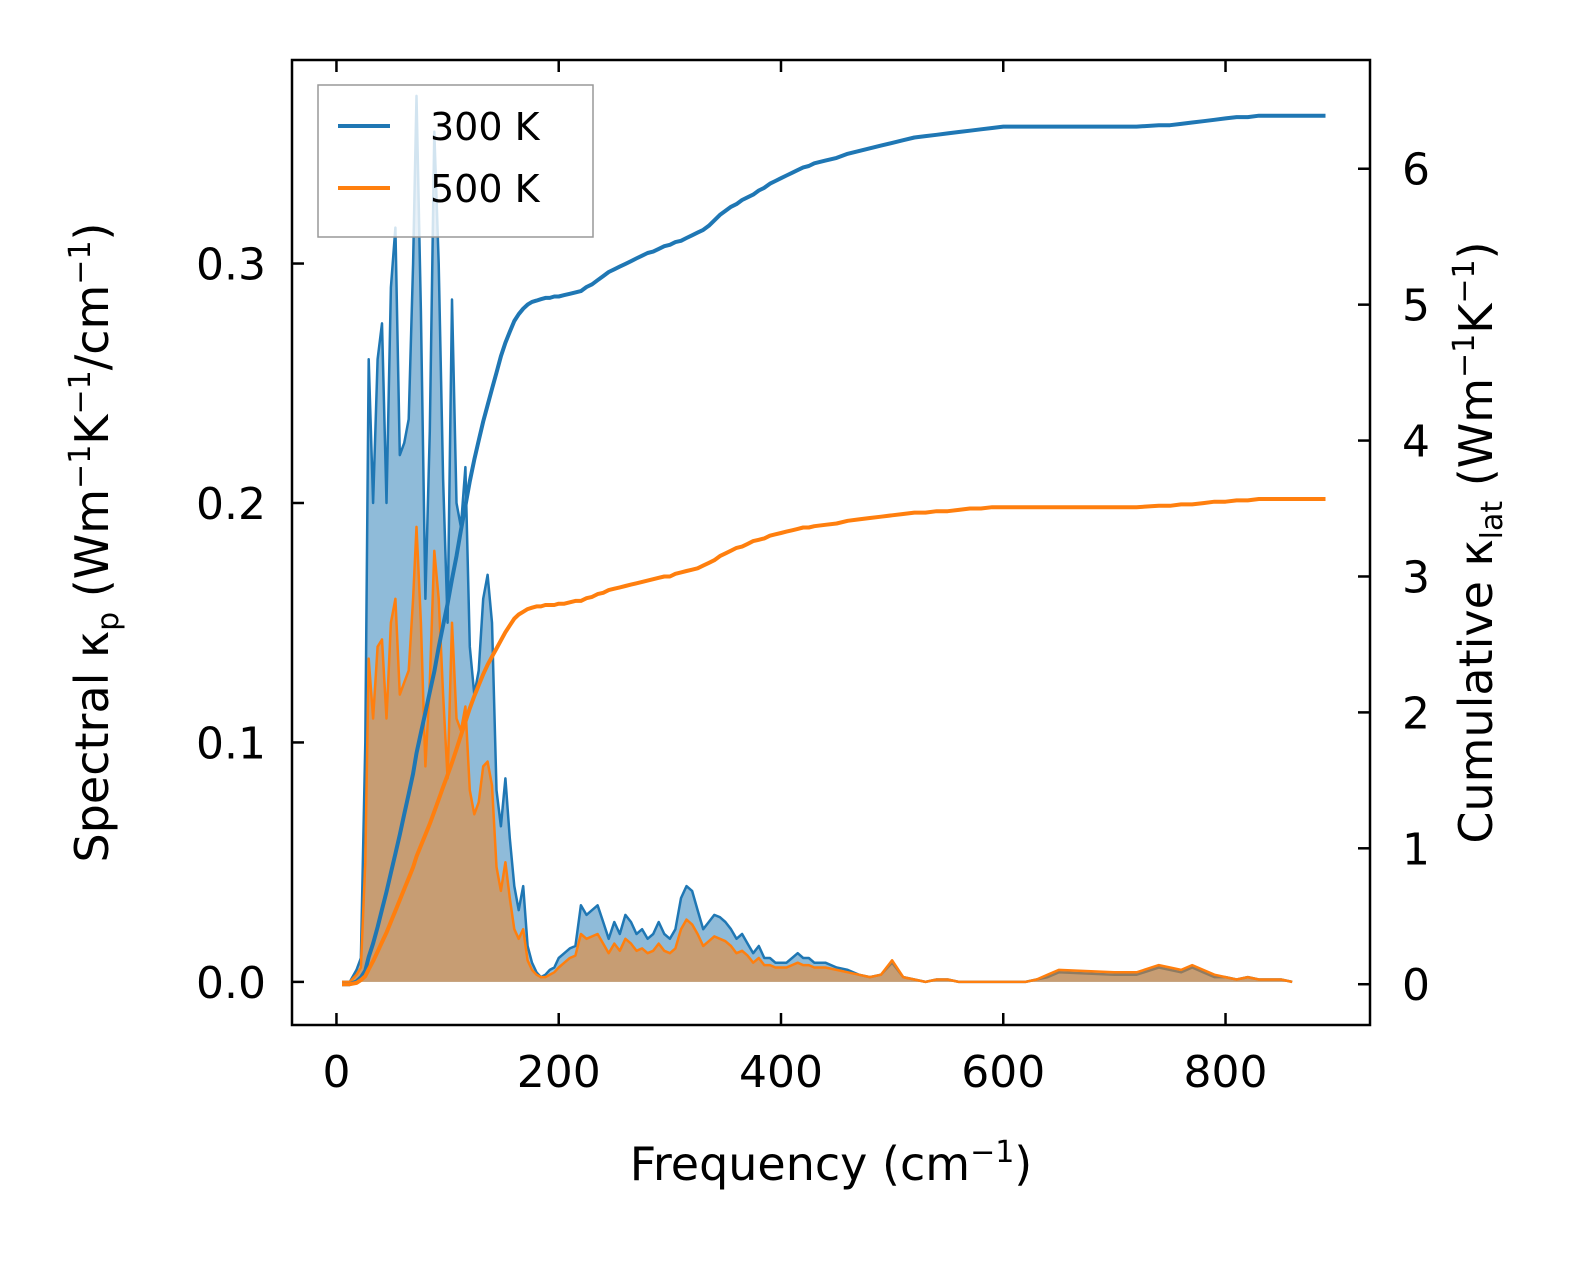 Image resolution: width=1586 pixels, height=1264 pixels. I want to click on legend: 300 K 500 K, so click(455, 161).